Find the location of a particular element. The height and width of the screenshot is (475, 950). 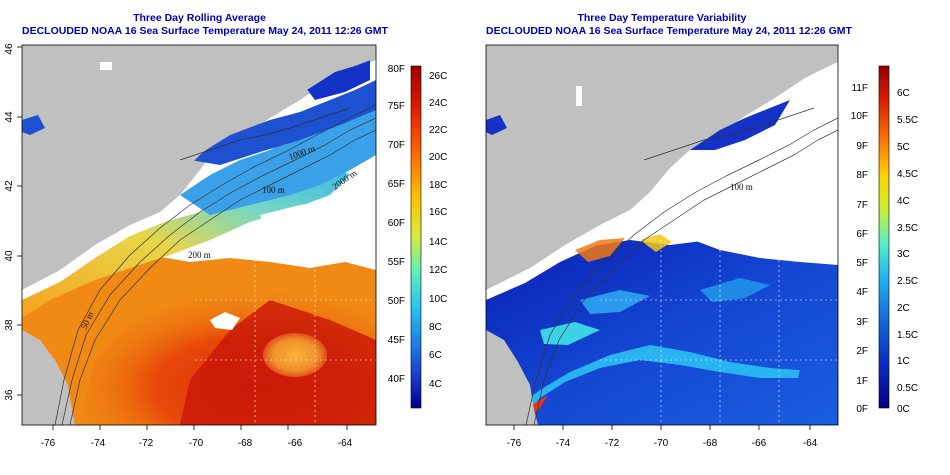

hot-spot is located at coordinates (600, 250).